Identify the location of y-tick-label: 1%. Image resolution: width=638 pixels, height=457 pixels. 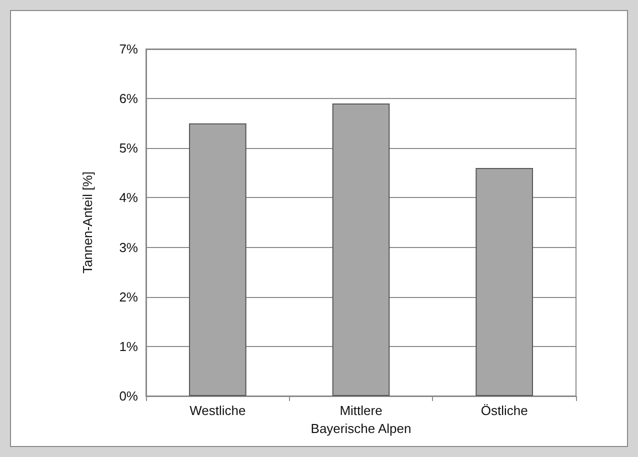
(128, 346).